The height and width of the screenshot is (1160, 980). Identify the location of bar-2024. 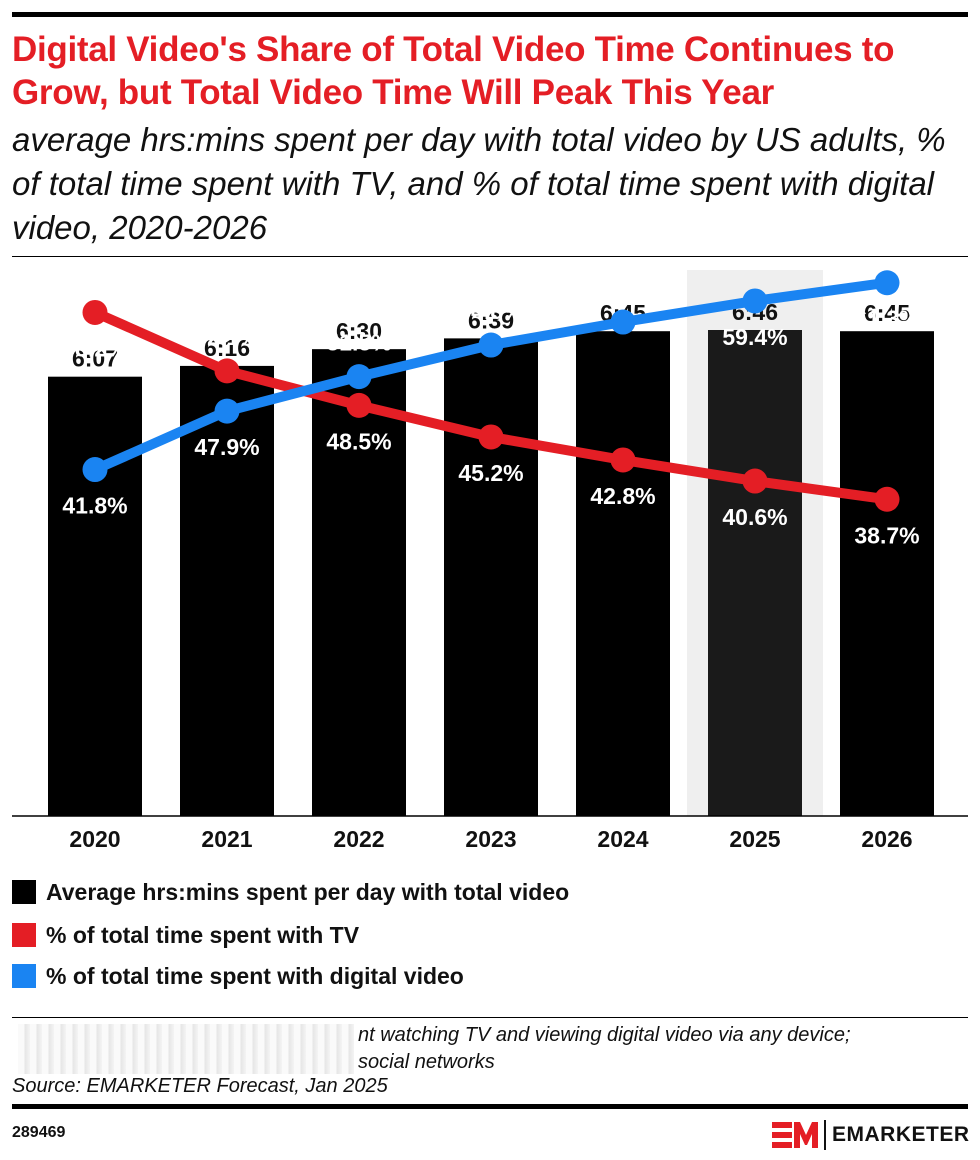
(623, 573).